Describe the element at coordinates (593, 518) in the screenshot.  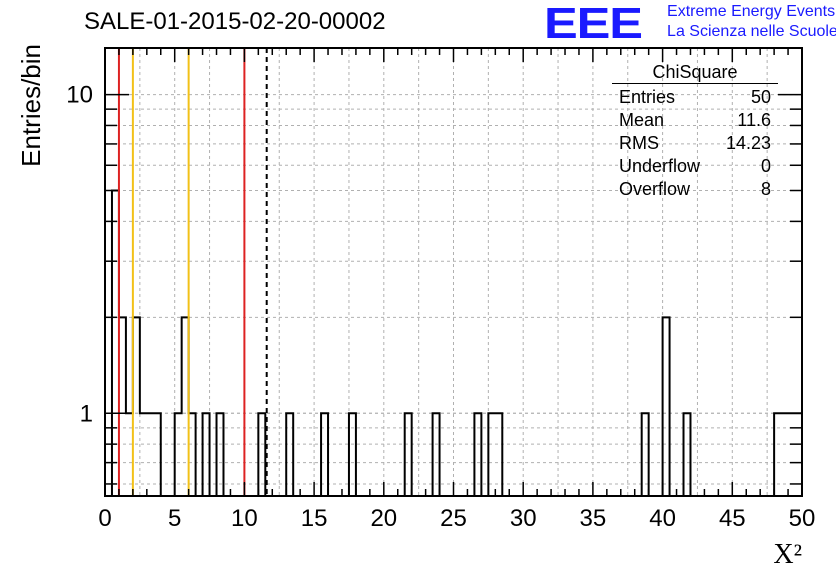
I see `x-tick-label: 35` at that location.